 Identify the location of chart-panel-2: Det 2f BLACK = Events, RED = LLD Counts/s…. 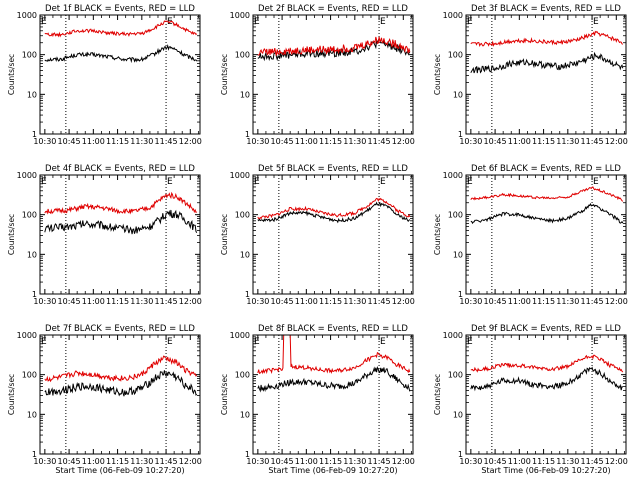
(317, 75).